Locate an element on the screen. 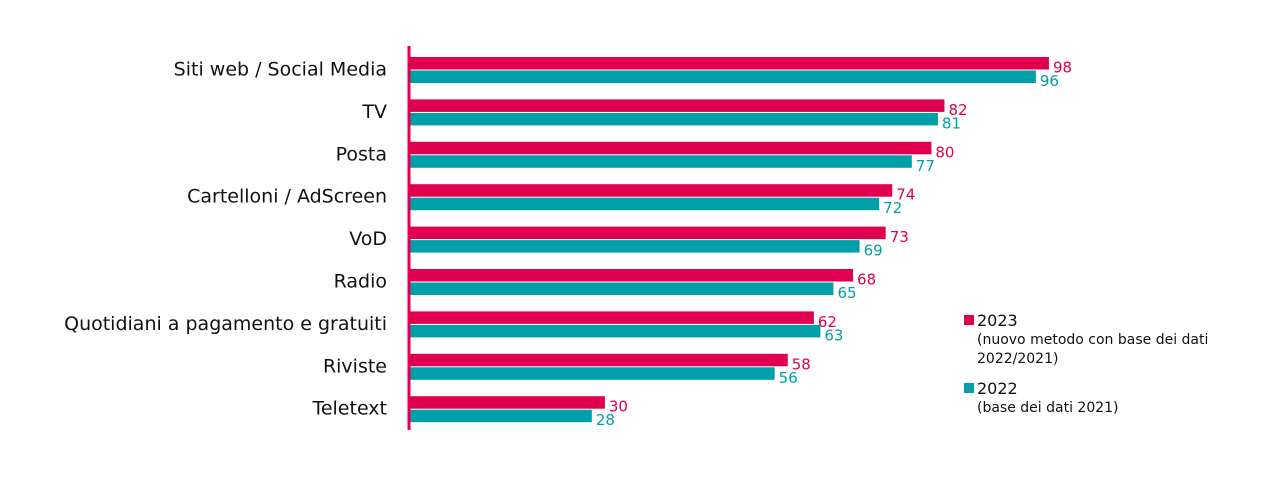 This screenshot has width=1272, height=494. value-label: 68 is located at coordinates (866, 280).